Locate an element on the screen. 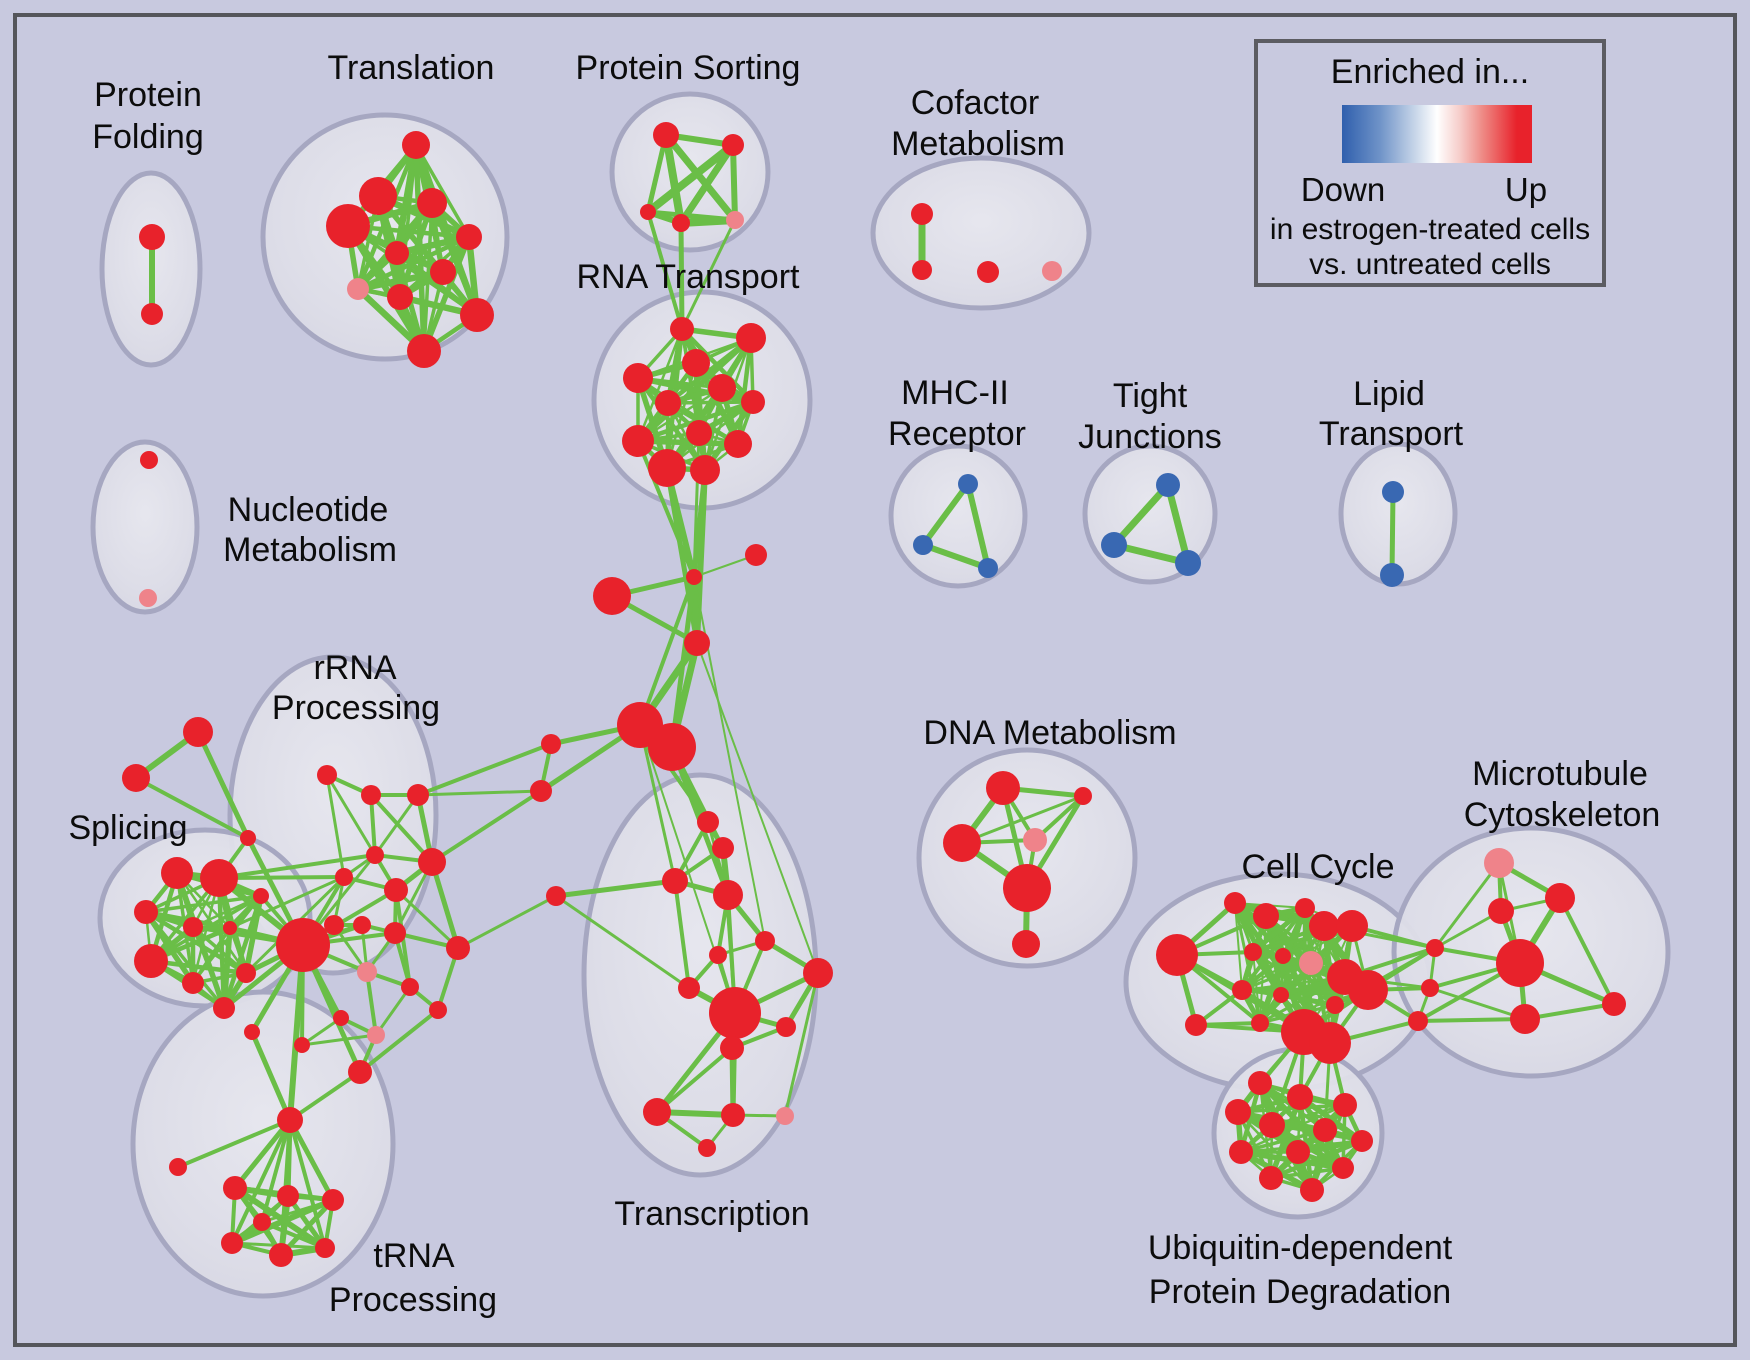 The image size is (1750, 1360). cluster-label-cell-cycle-line1: Cell Cycle is located at coordinates (1317, 867).